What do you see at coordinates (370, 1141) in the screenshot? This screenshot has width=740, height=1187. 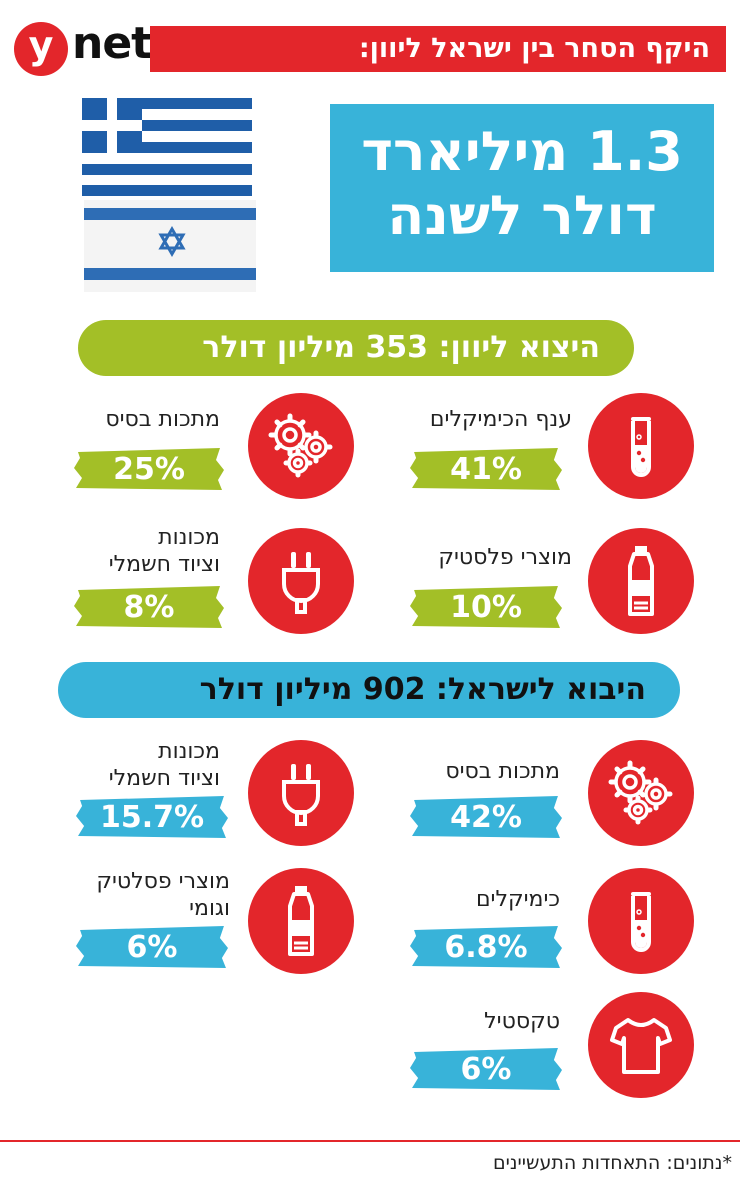 I see `footer-divider` at bounding box center [370, 1141].